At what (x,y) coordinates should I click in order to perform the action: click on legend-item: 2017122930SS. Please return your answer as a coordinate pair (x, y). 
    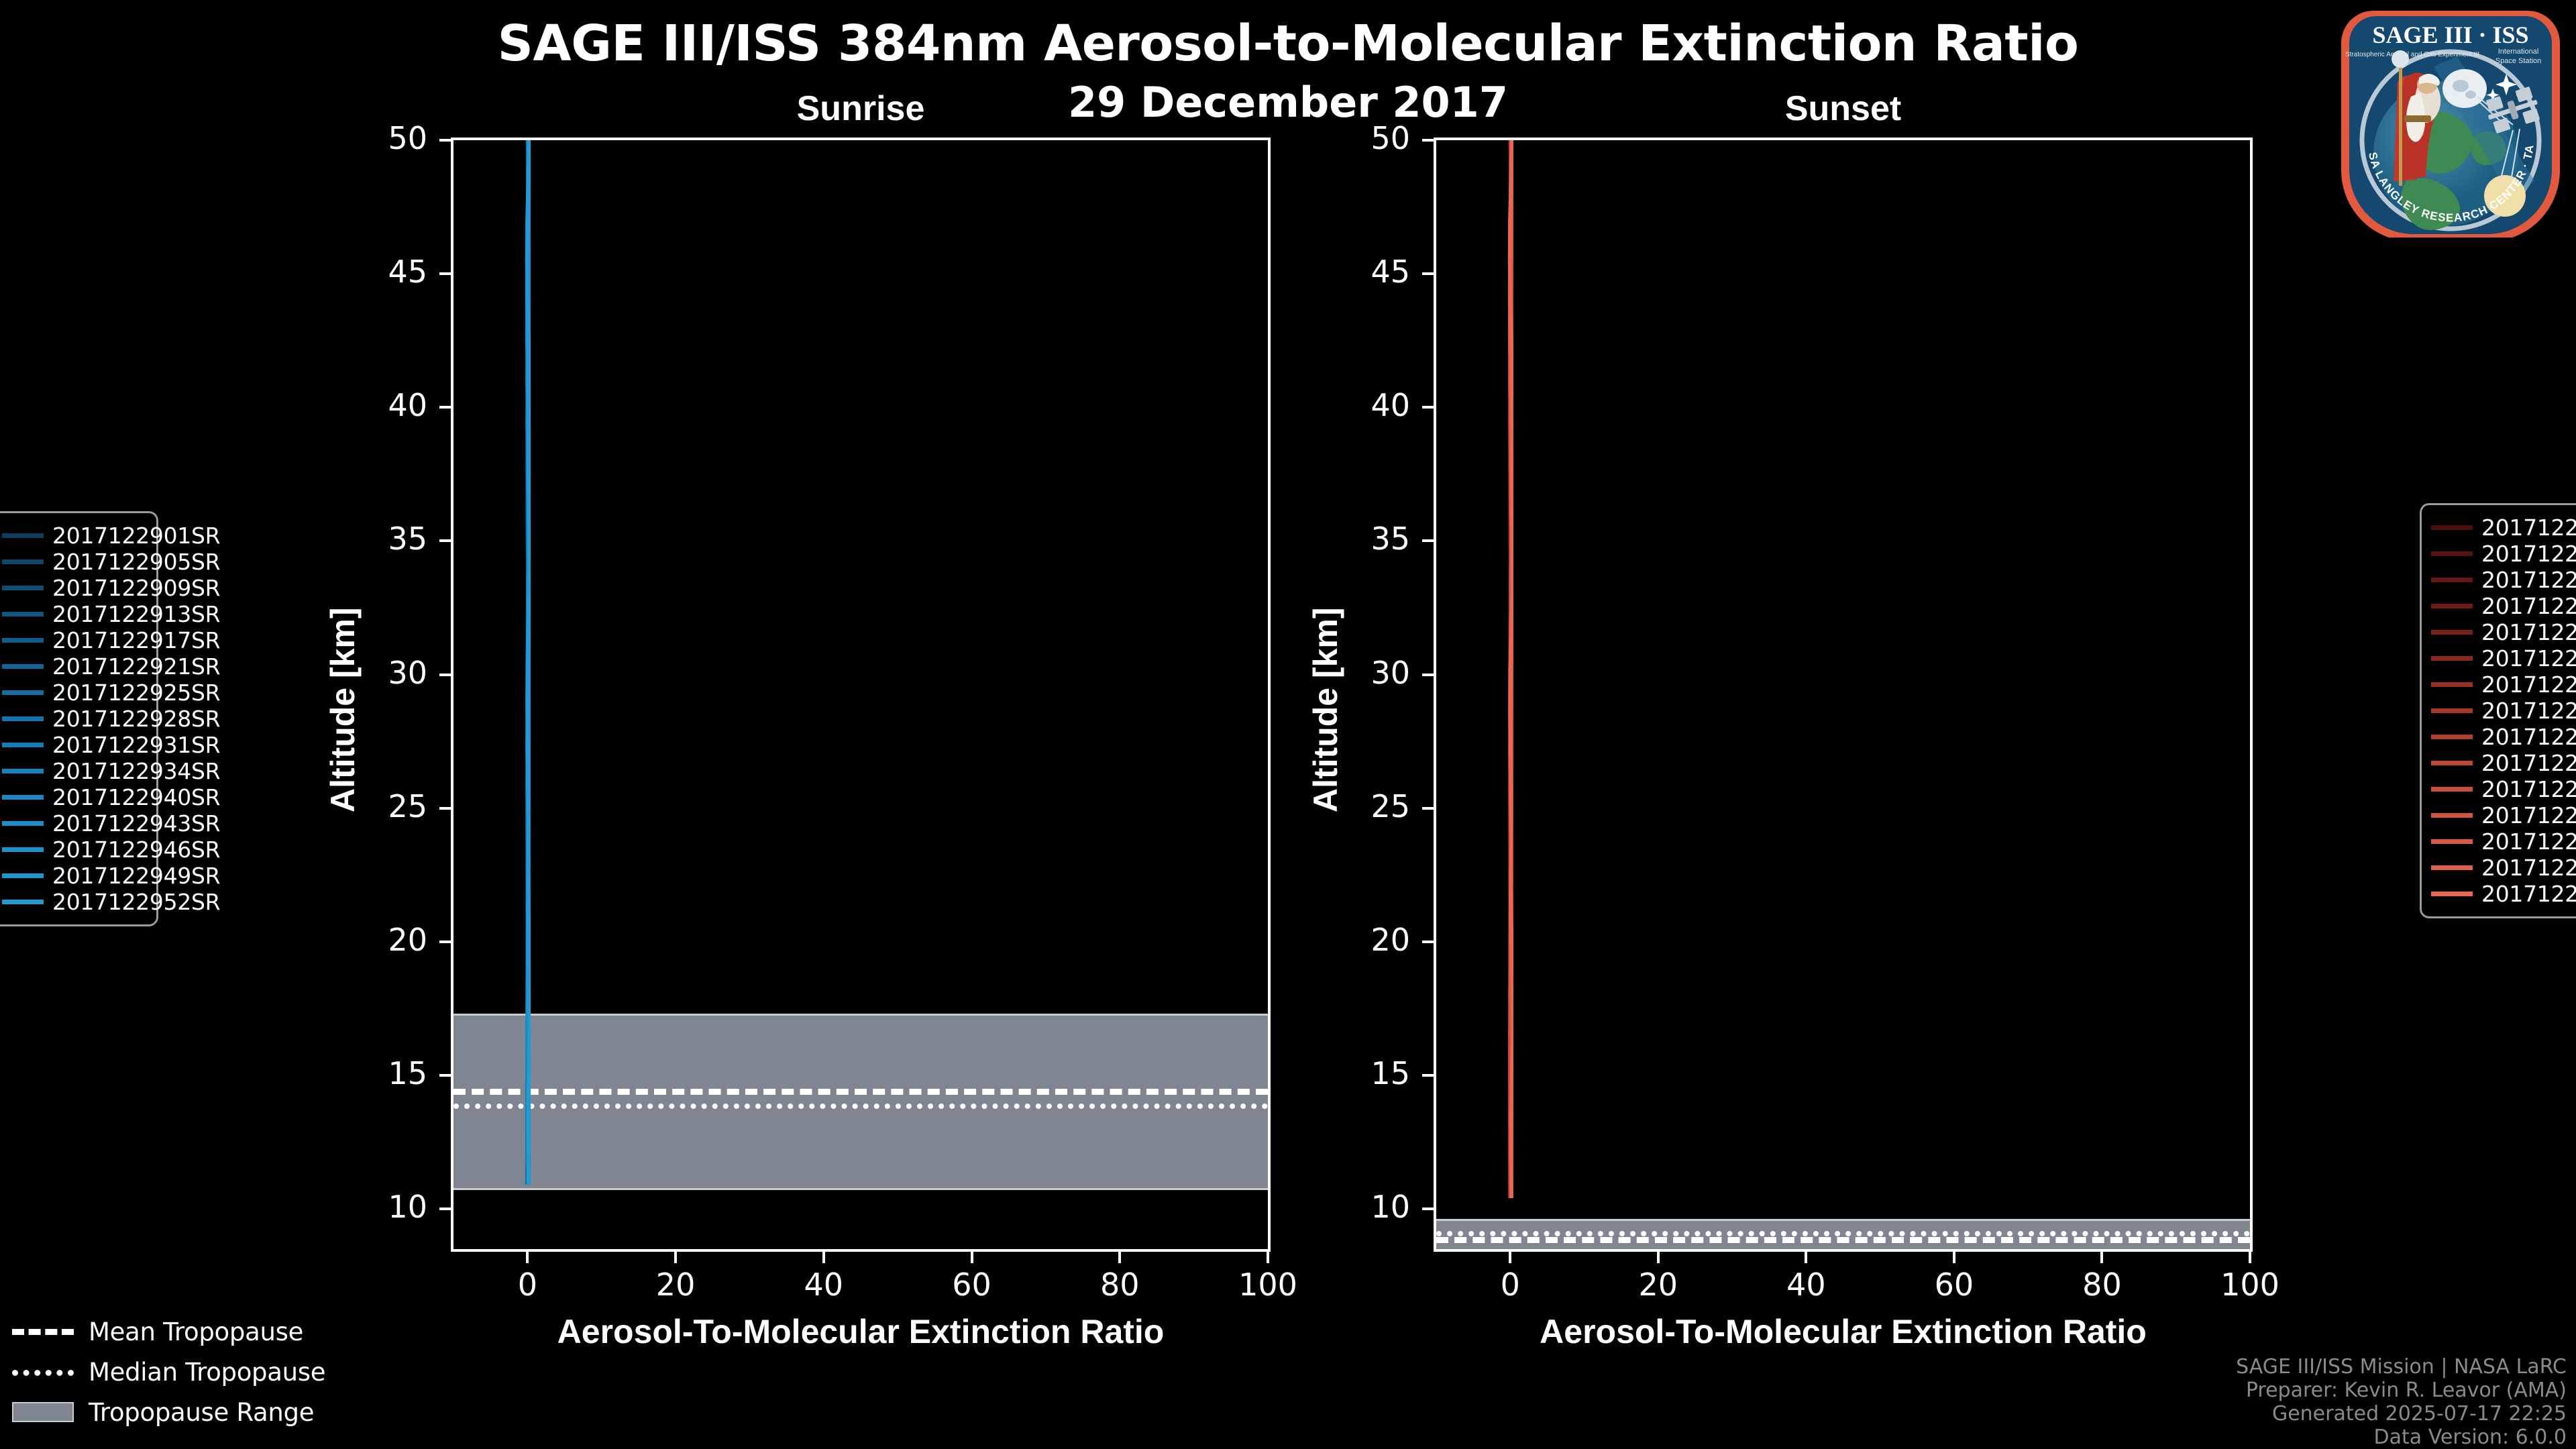
    Looking at the image, I should click on (2503, 711).